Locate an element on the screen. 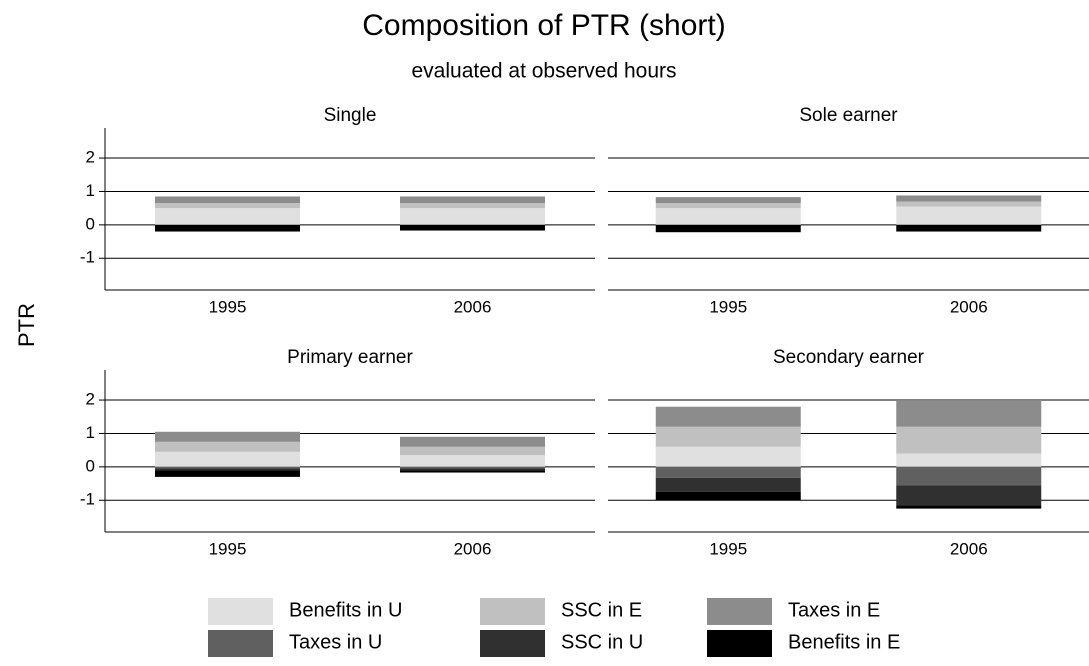  panel-title: Secondary earner is located at coordinates (849, 357).